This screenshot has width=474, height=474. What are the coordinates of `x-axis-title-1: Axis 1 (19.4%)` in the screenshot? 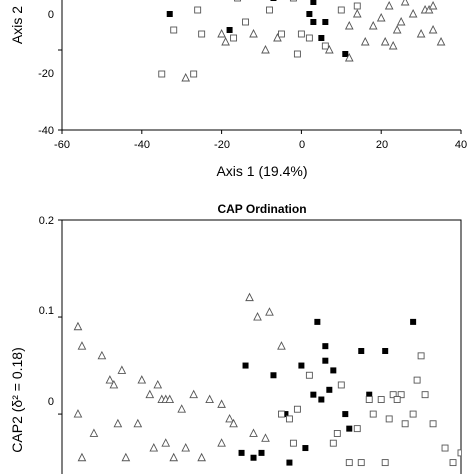 It's located at (261, 171).